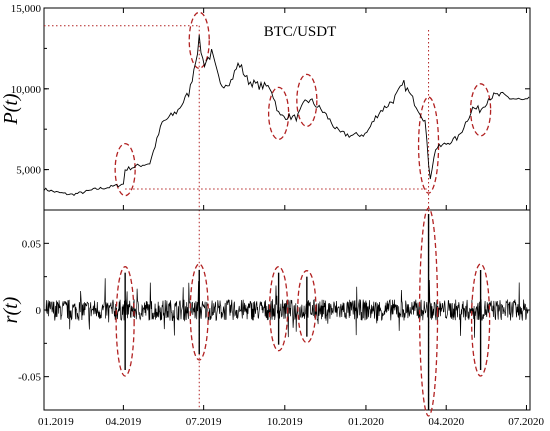 Image resolution: width=550 pixels, height=431 pixels. What do you see at coordinates (39, 311) in the screenshot?
I see `returns-y-tick-label: 0` at bounding box center [39, 311].